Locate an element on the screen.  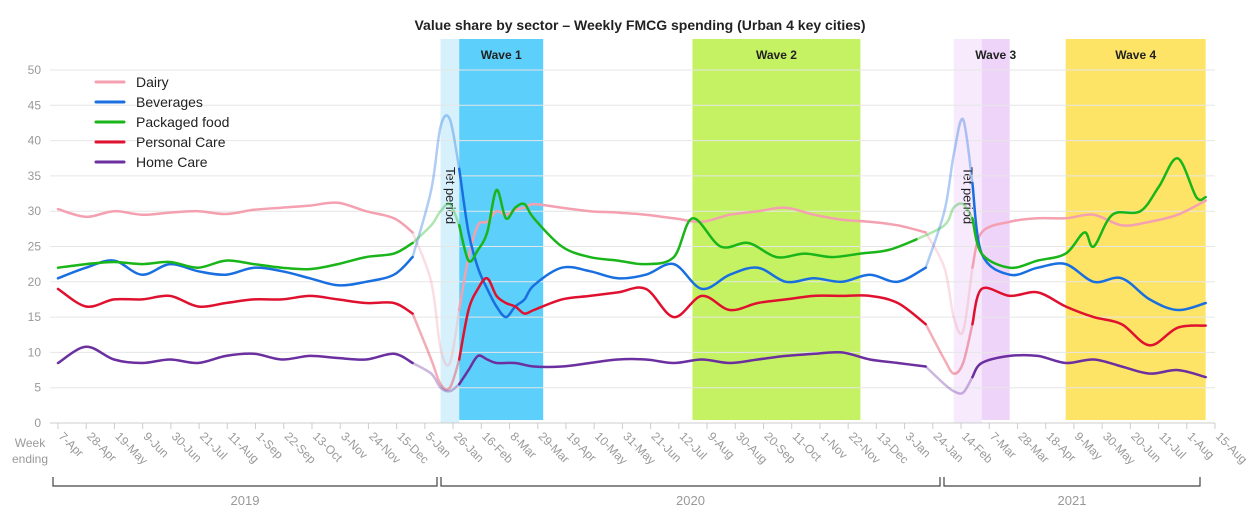
year-label-1: 2020 is located at coordinates (690, 500).